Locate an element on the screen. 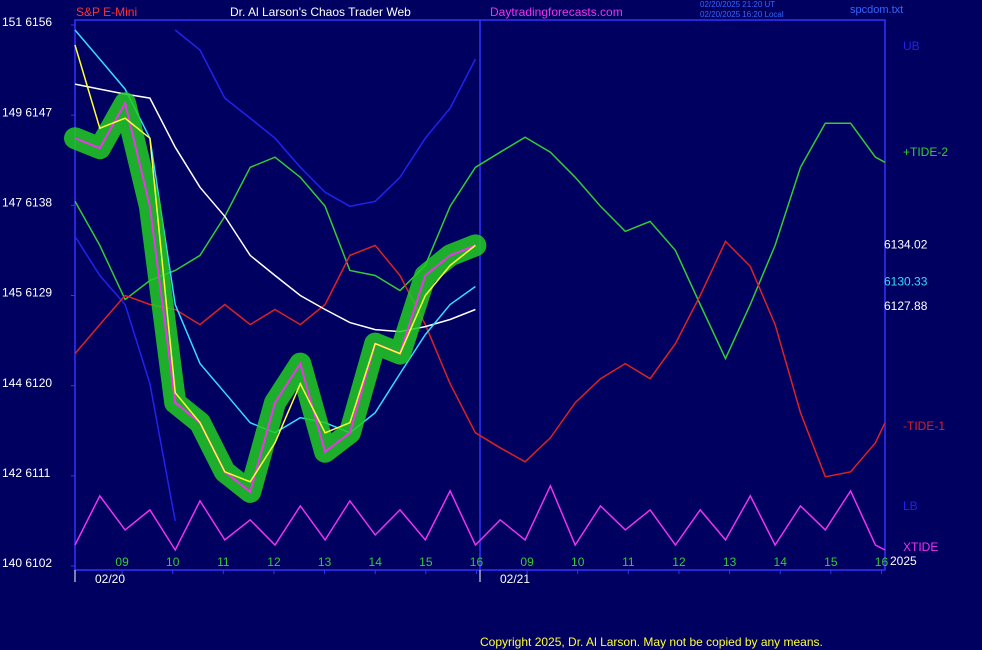  site: Daytradingforecasts.com is located at coordinates (556, 12).